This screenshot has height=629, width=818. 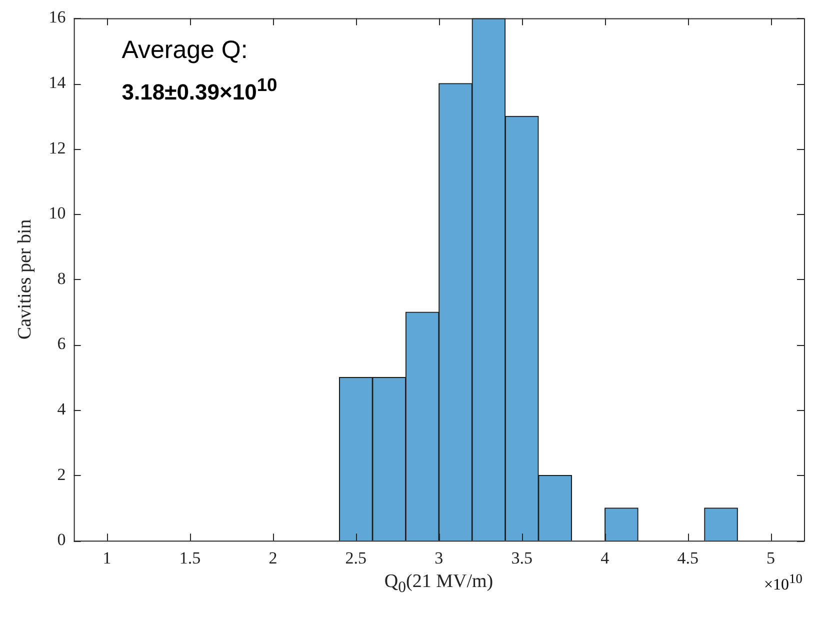 I want to click on x-tick-label: 4.5, so click(x=687, y=558).